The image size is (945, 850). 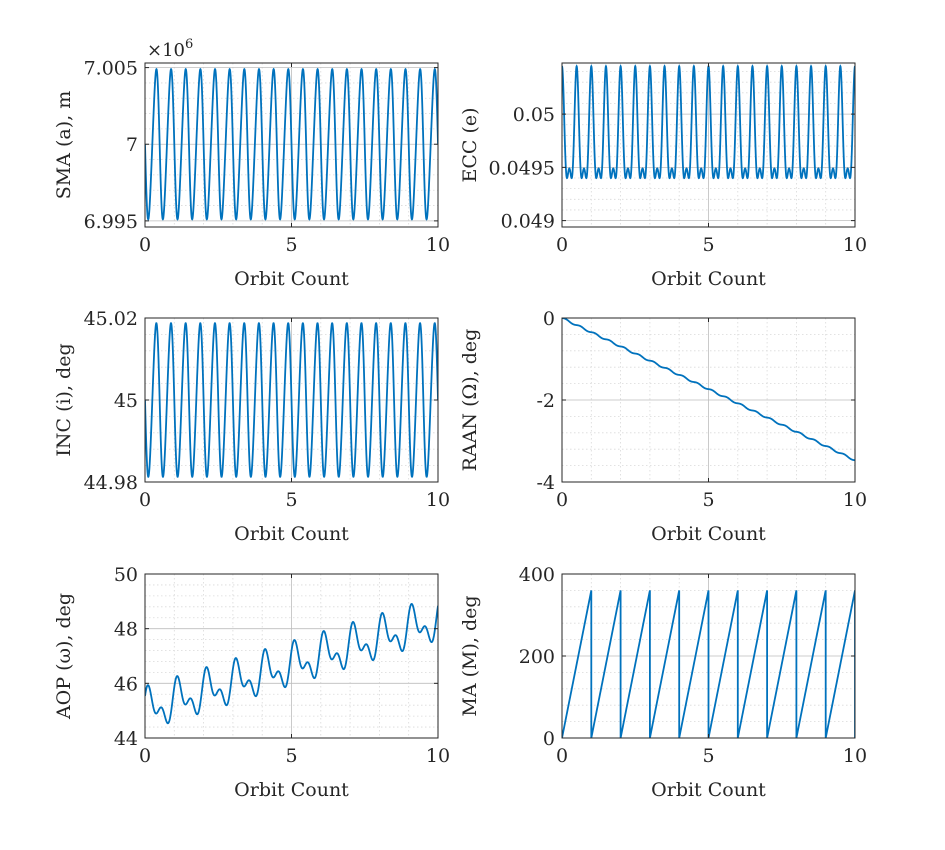 What do you see at coordinates (470, 655) in the screenshot?
I see `y-axis-label: MA (M), deg` at bounding box center [470, 655].